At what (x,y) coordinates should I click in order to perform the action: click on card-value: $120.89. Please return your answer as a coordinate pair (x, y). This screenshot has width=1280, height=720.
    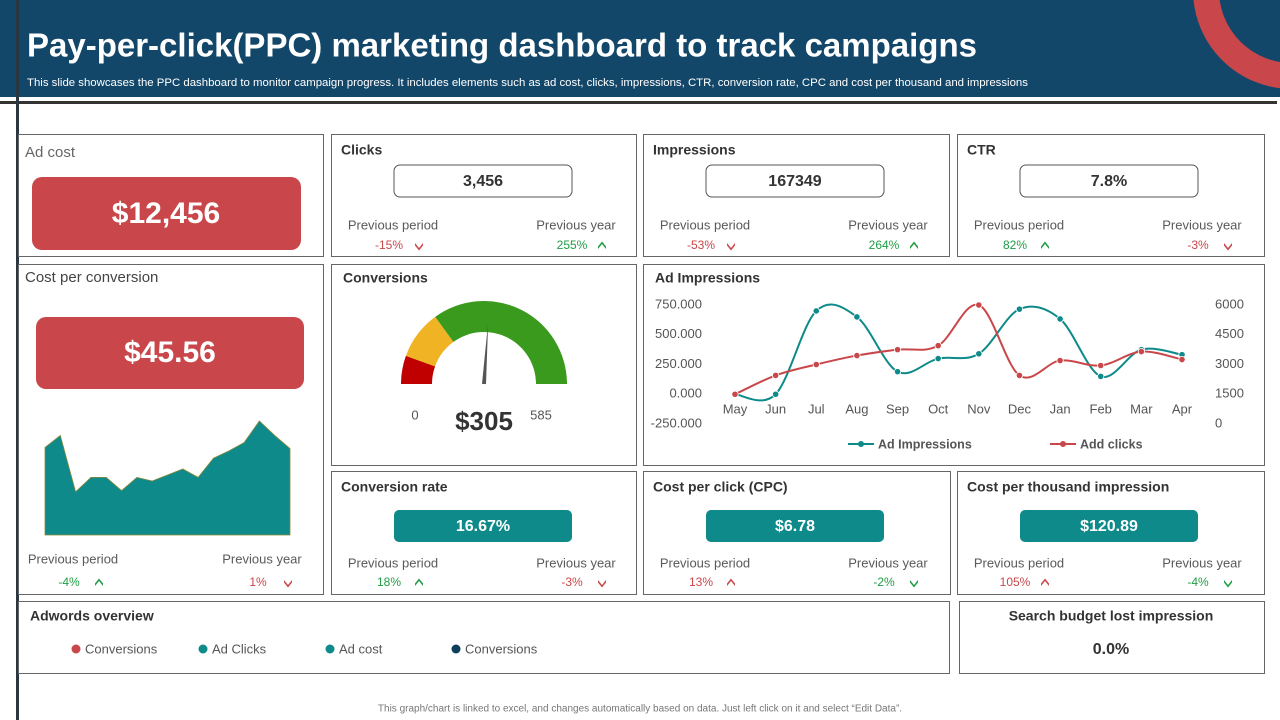
    Looking at the image, I should click on (1109, 526).